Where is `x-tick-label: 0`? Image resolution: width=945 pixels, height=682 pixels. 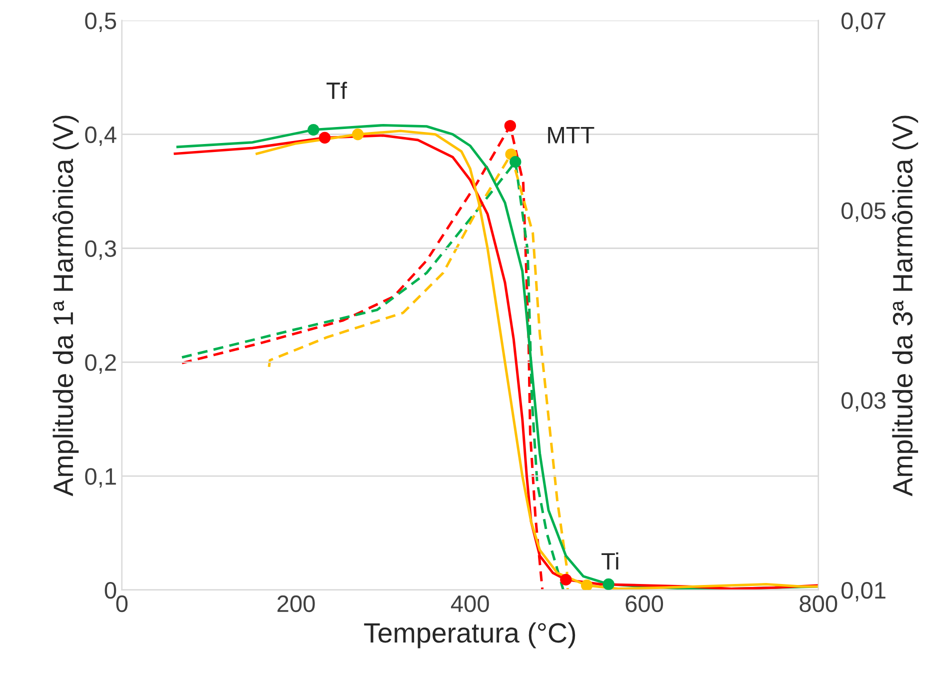
x-tick-label: 0 is located at coordinates (122, 603).